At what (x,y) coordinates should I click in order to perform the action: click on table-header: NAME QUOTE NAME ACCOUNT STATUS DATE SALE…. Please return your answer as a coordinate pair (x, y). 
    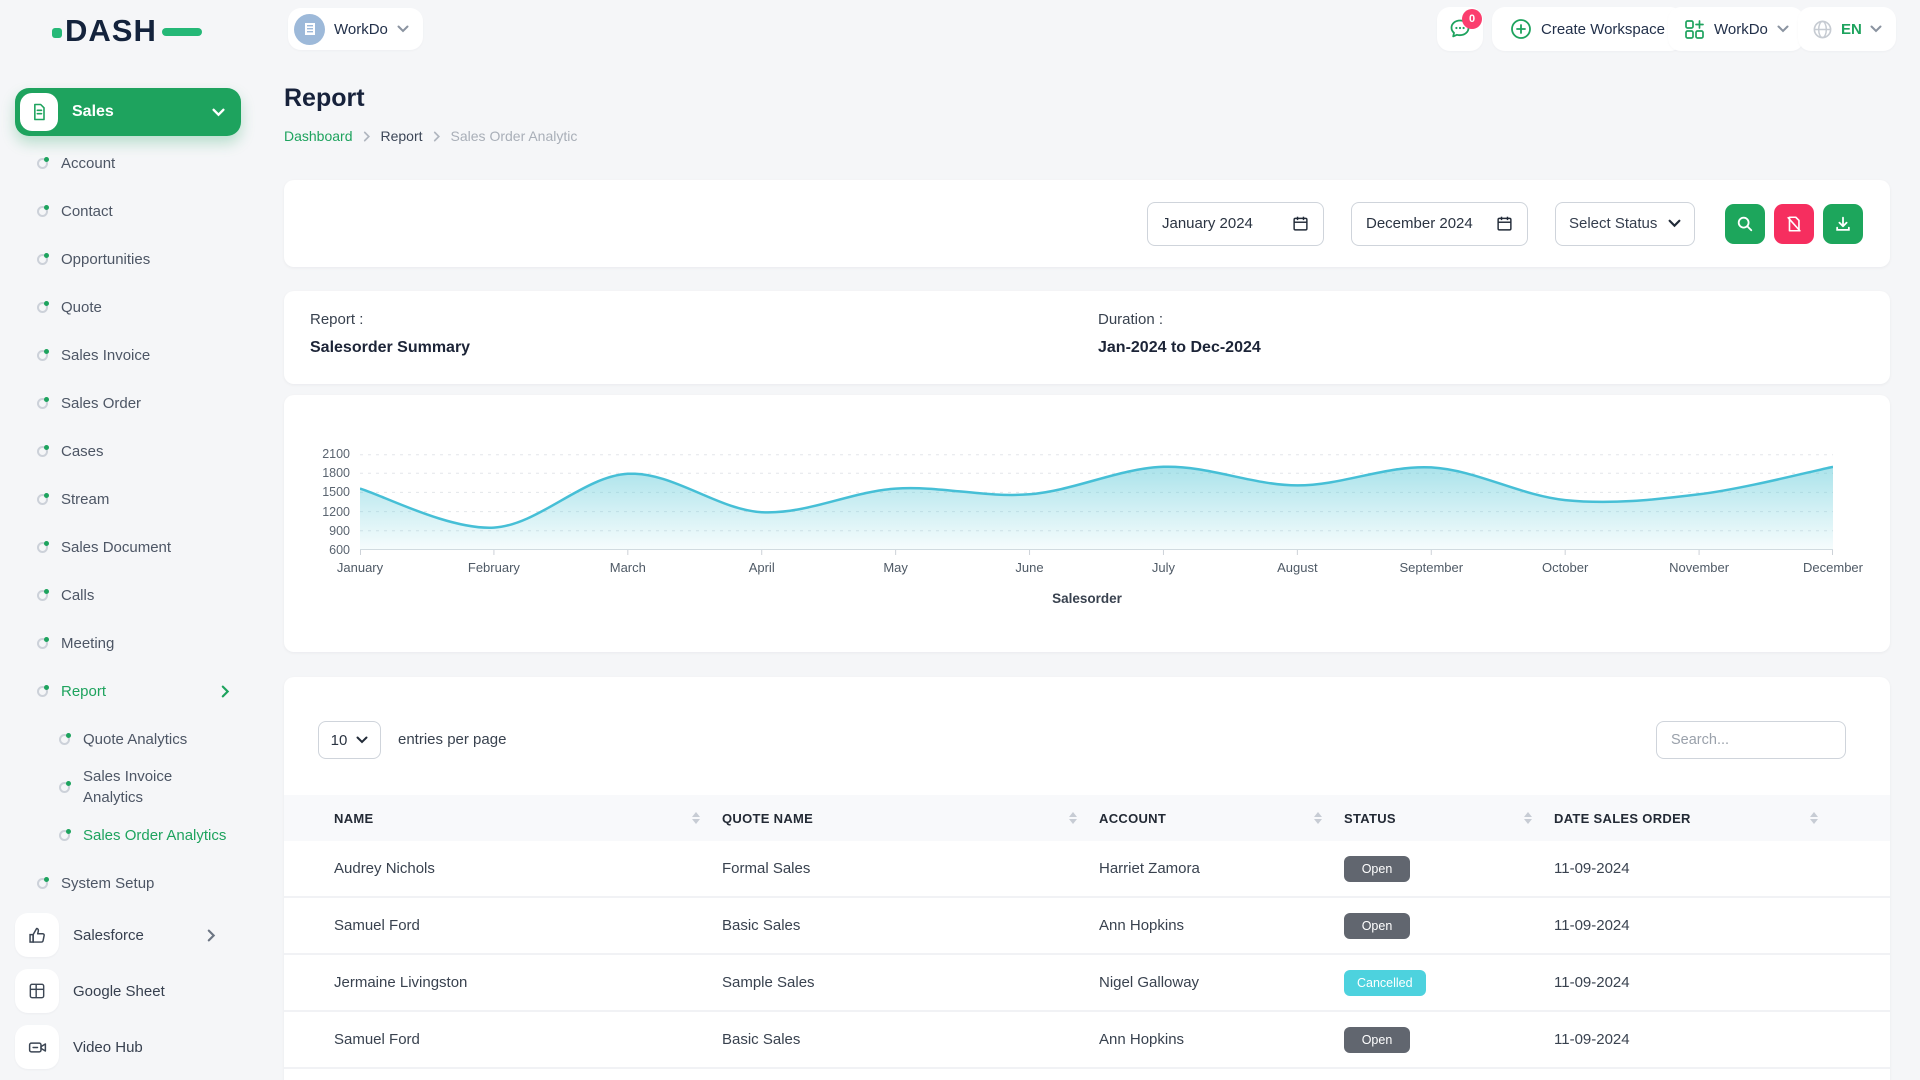
    Looking at the image, I should click on (1087, 818).